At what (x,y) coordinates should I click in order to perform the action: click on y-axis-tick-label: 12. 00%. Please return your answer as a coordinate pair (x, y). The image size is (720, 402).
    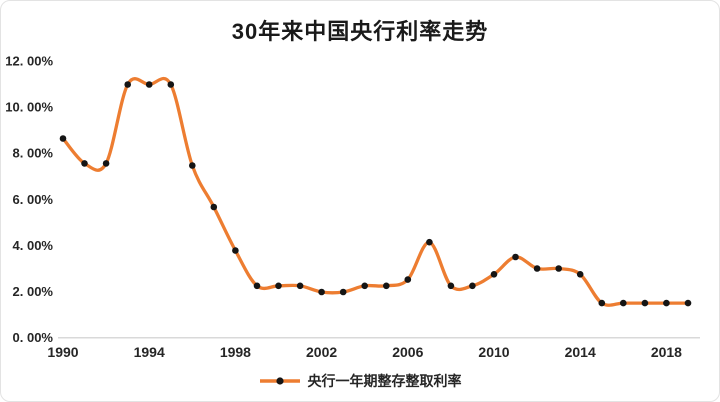
    Looking at the image, I should click on (29, 61).